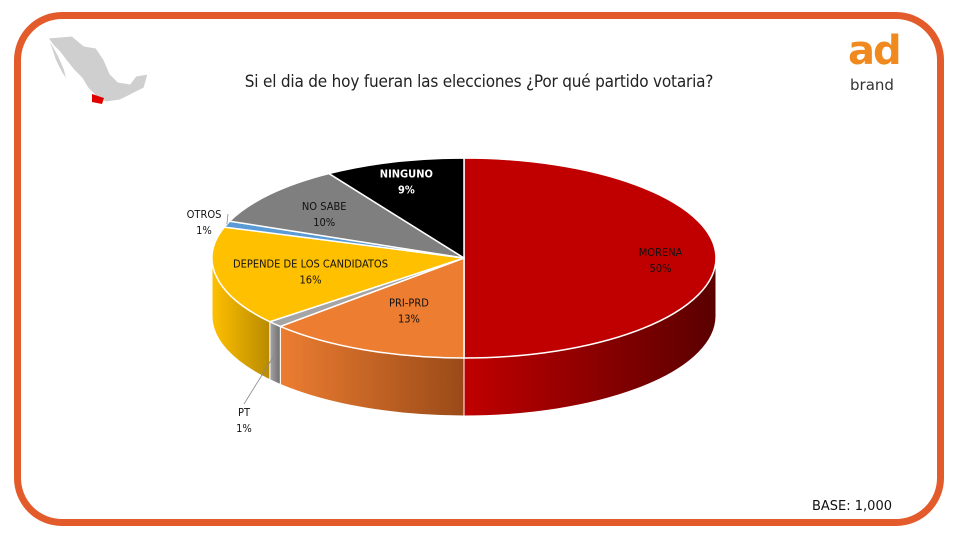 This screenshot has height=538, width=958. What do you see at coordinates (310, 264) in the screenshot?
I see `slice-label-depende-de-los-candidatos: DEPENDE DE LOS CANDIDATOS` at bounding box center [310, 264].